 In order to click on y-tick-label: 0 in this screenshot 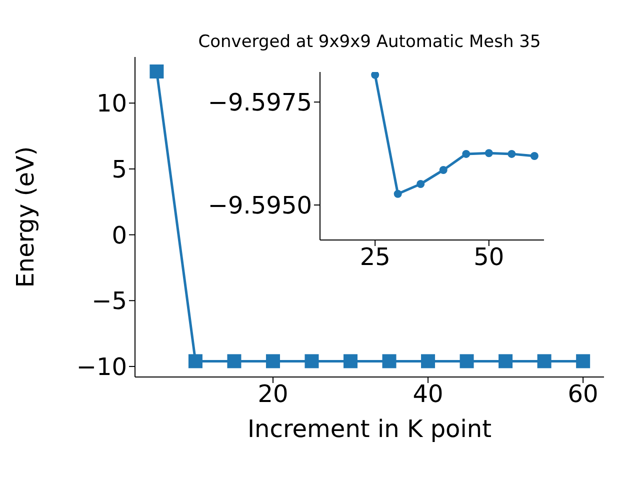, I will do `click(119, 235)`.